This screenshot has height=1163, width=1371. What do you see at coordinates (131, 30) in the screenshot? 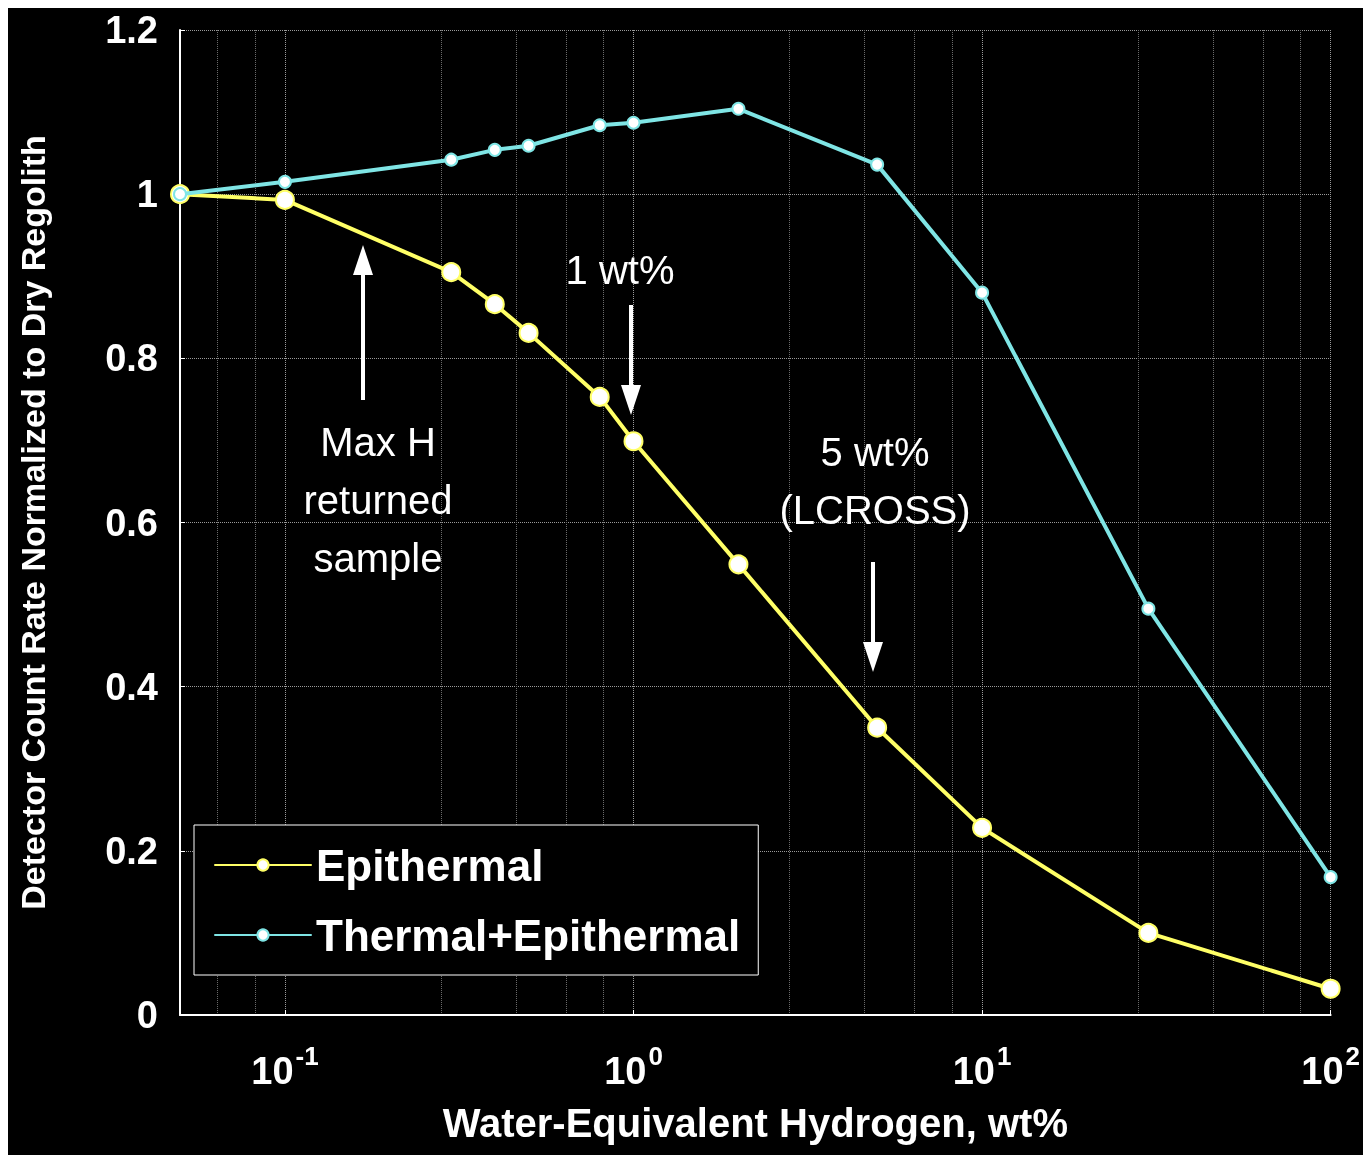
I see `y-tick-label: 1.2` at bounding box center [131, 30].